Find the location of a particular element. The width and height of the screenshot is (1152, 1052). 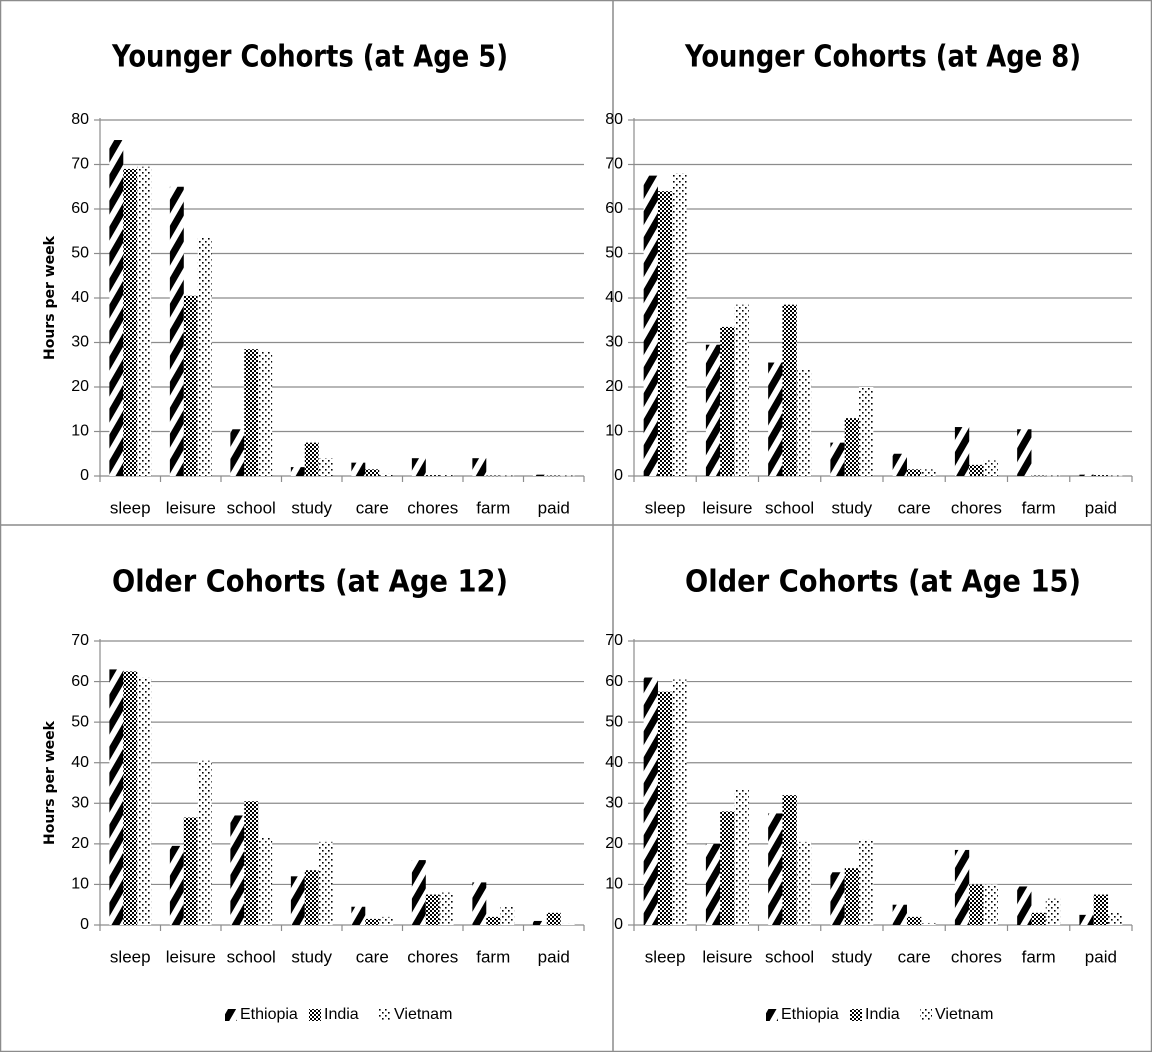

y-tick-label: 40 is located at coordinates (614, 297).